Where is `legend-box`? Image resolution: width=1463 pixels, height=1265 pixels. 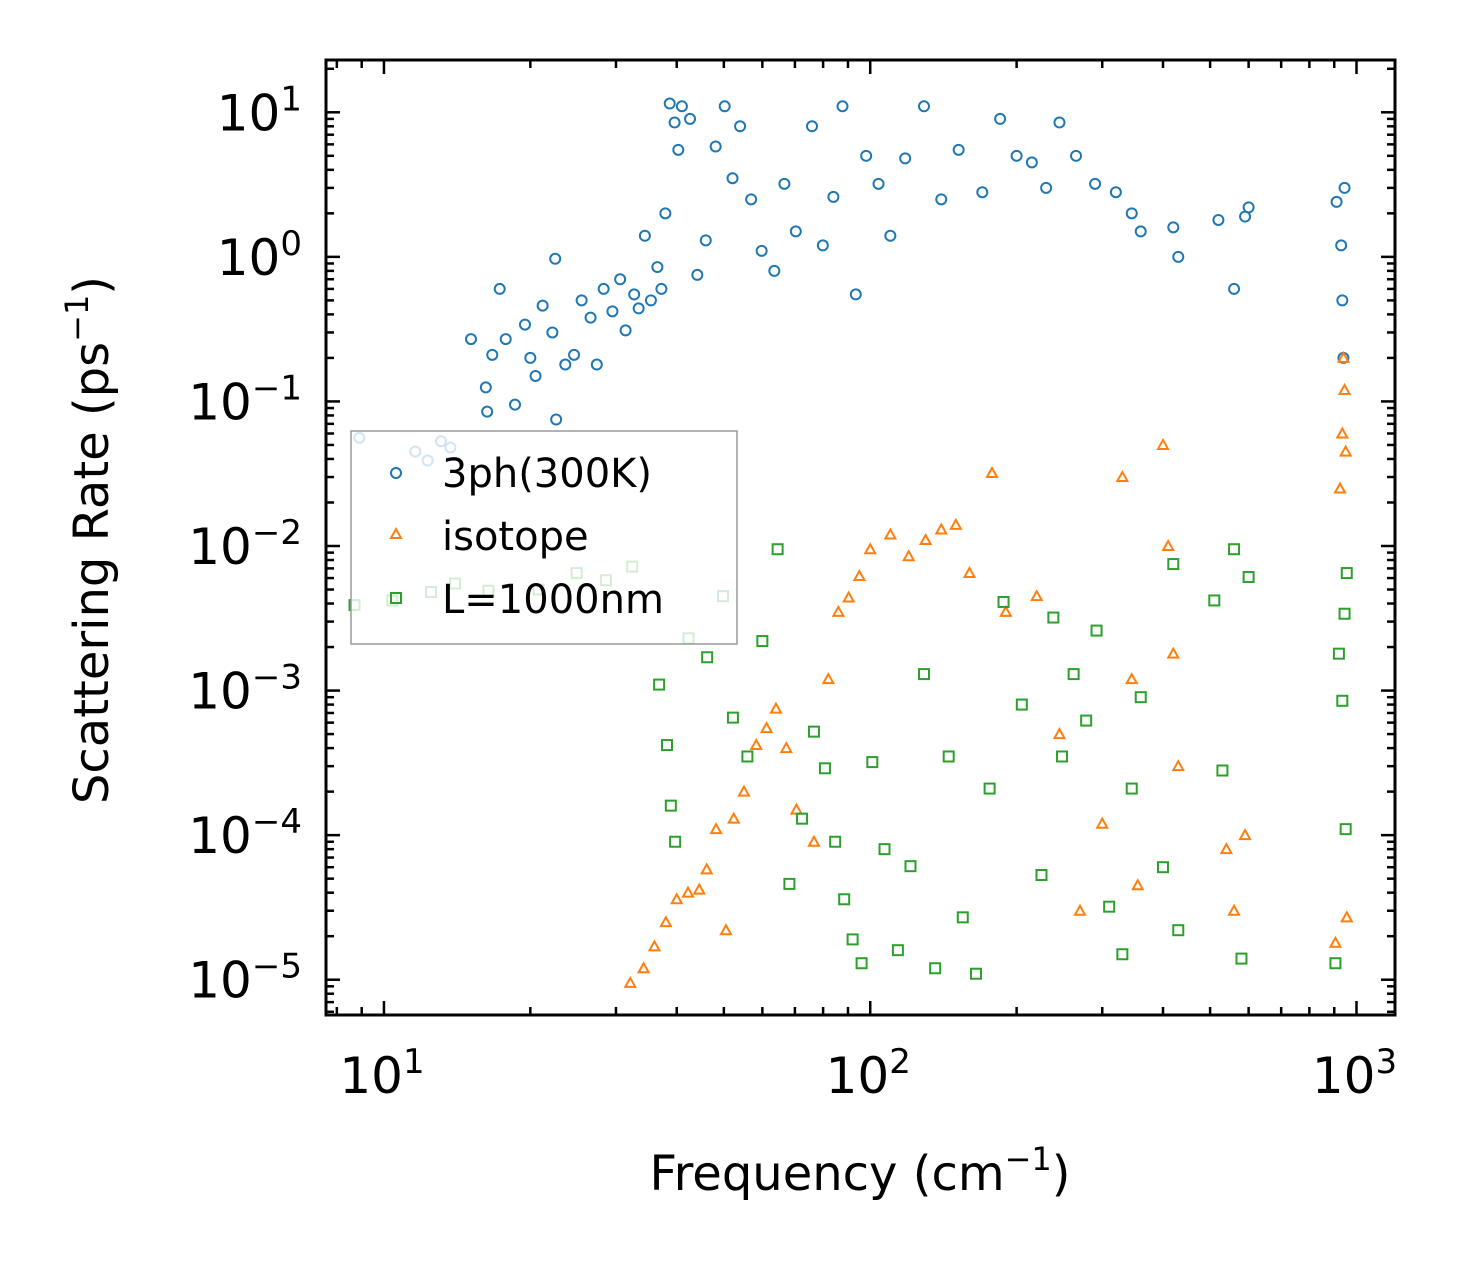 legend-box is located at coordinates (544, 537).